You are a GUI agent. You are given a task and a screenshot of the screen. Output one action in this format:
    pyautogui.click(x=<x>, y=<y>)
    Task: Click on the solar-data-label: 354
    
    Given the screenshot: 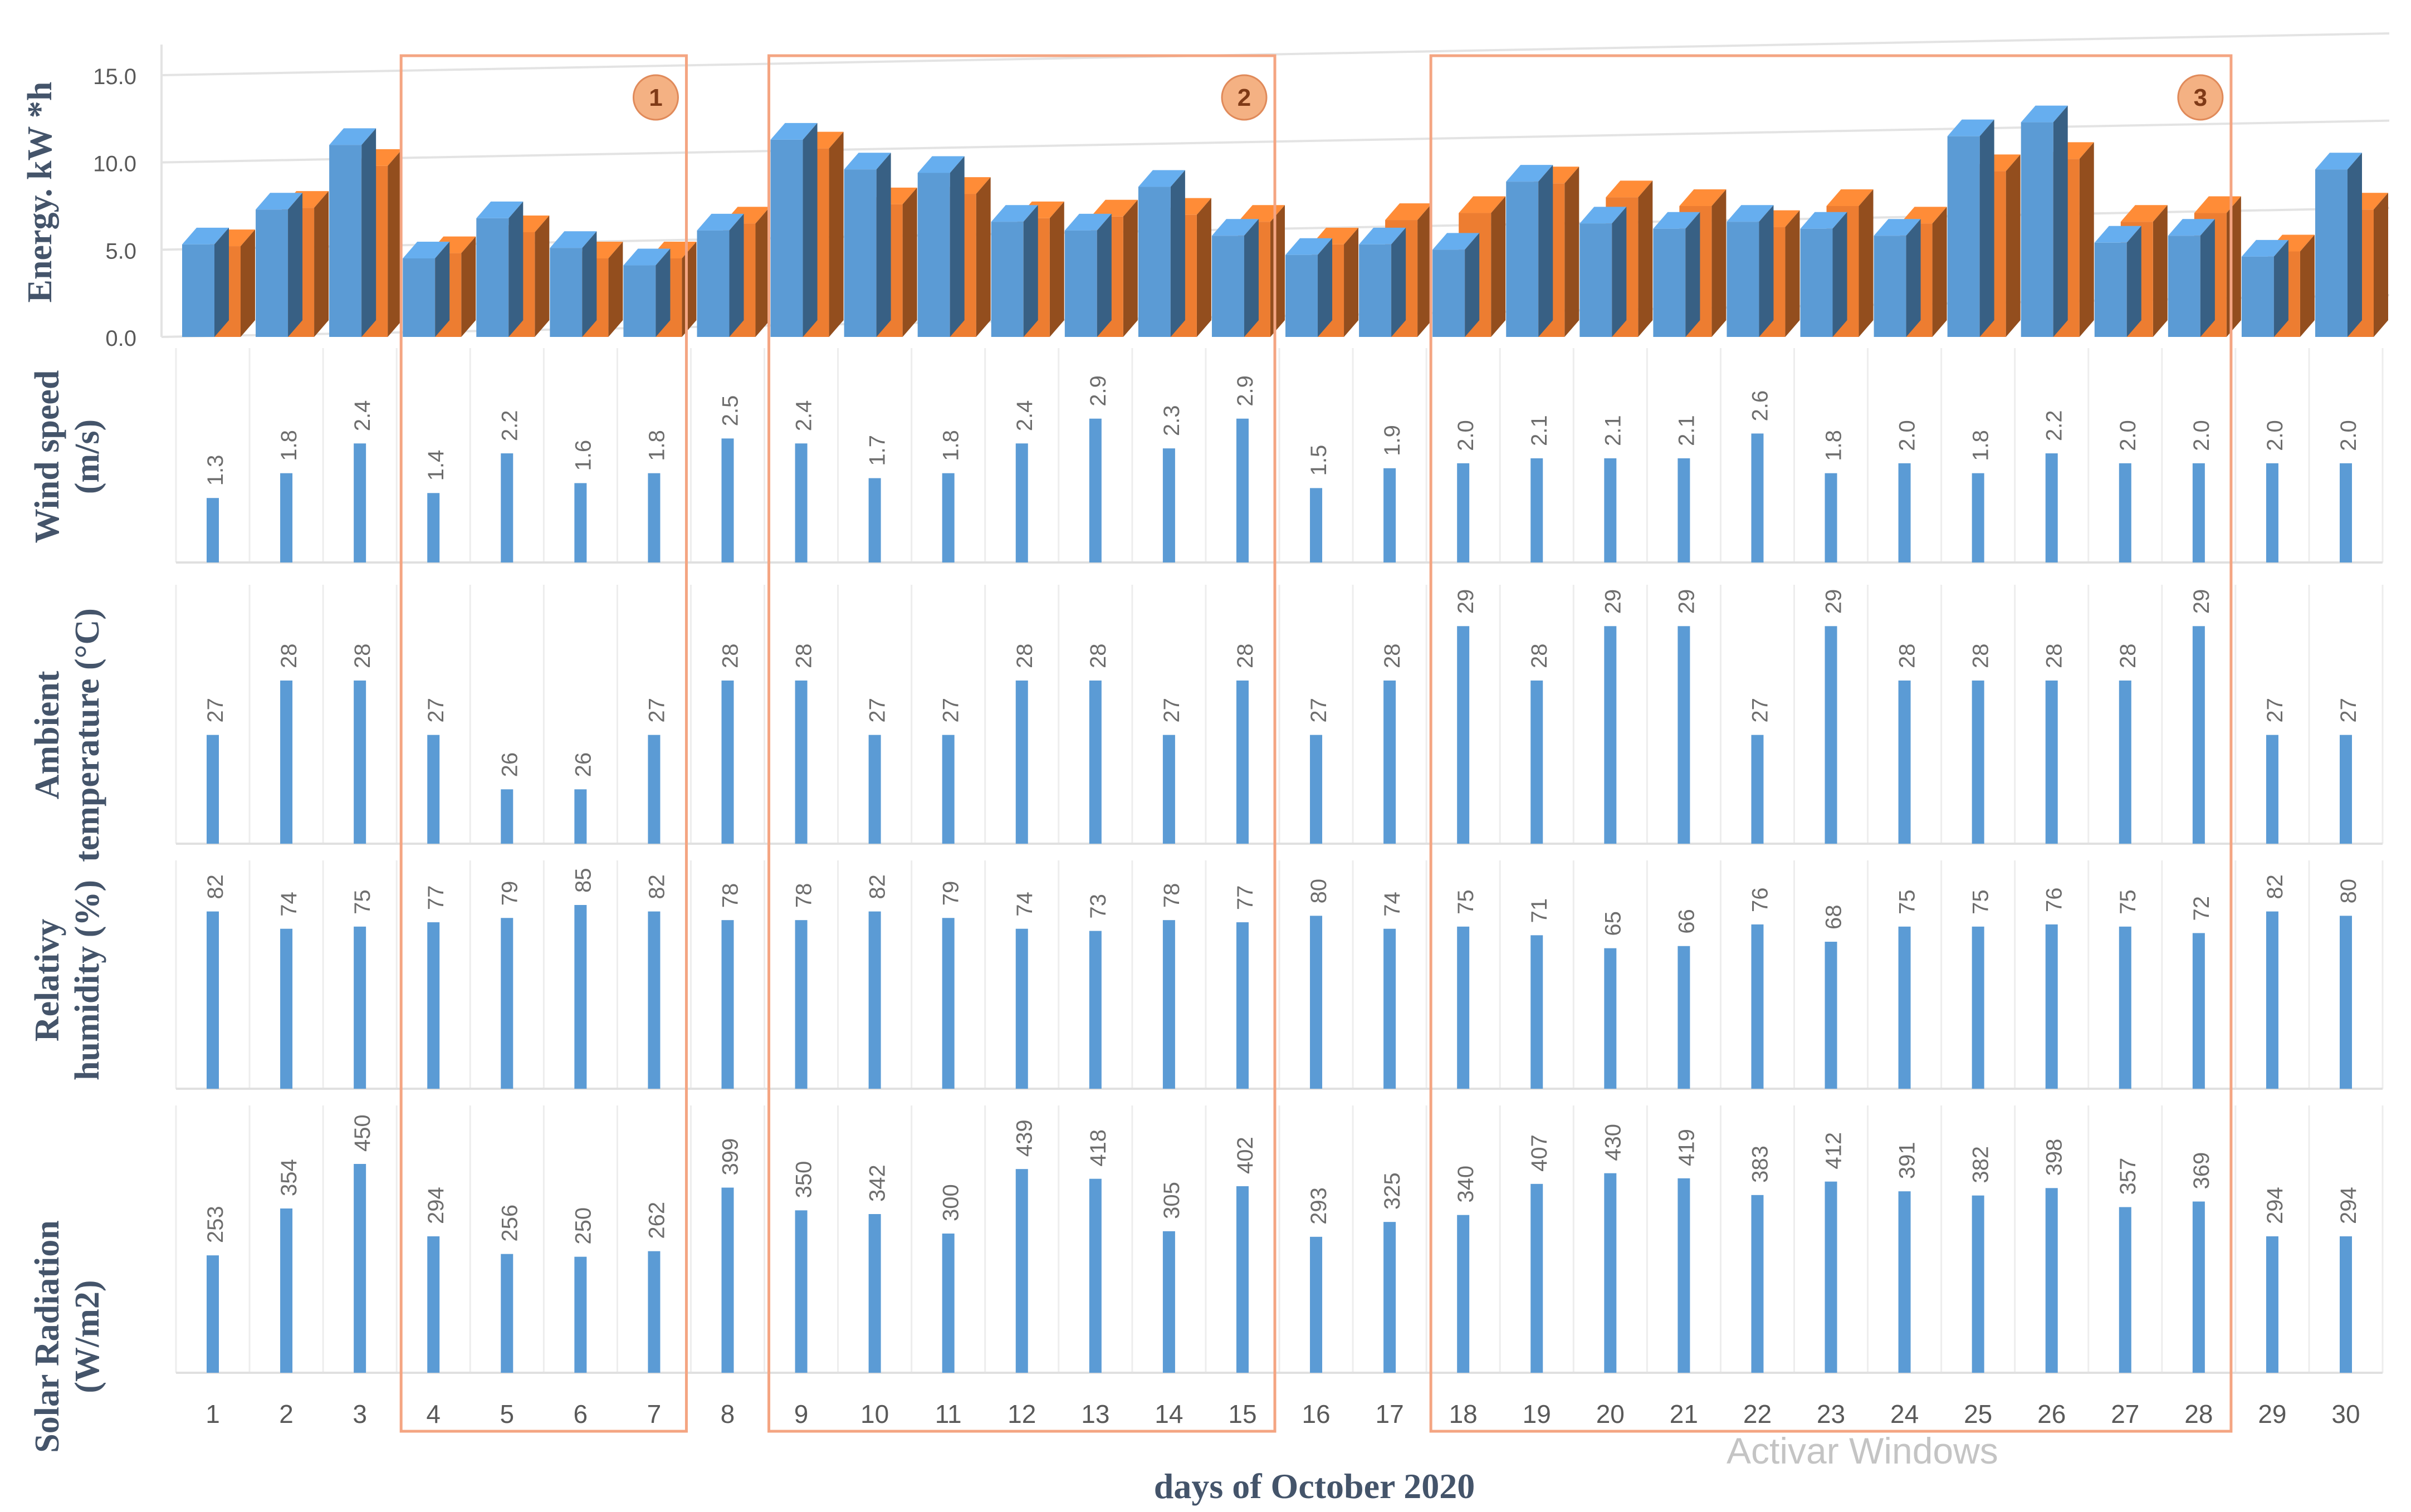 What is the action you would take?
    pyautogui.click(x=289, y=1178)
    